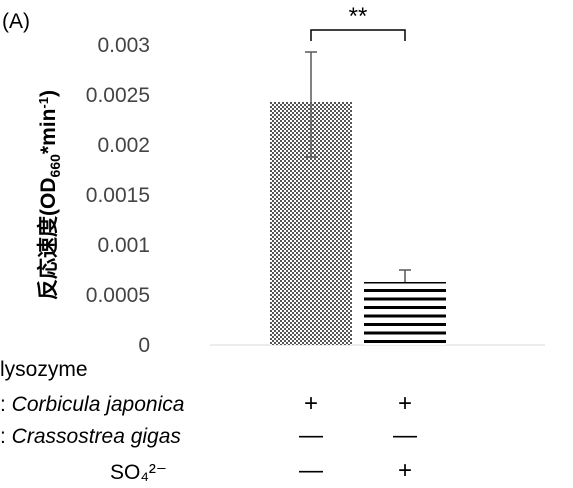  What do you see at coordinates (92, 404) in the screenshot?
I see `condition-label: : Corbicula japonica` at bounding box center [92, 404].